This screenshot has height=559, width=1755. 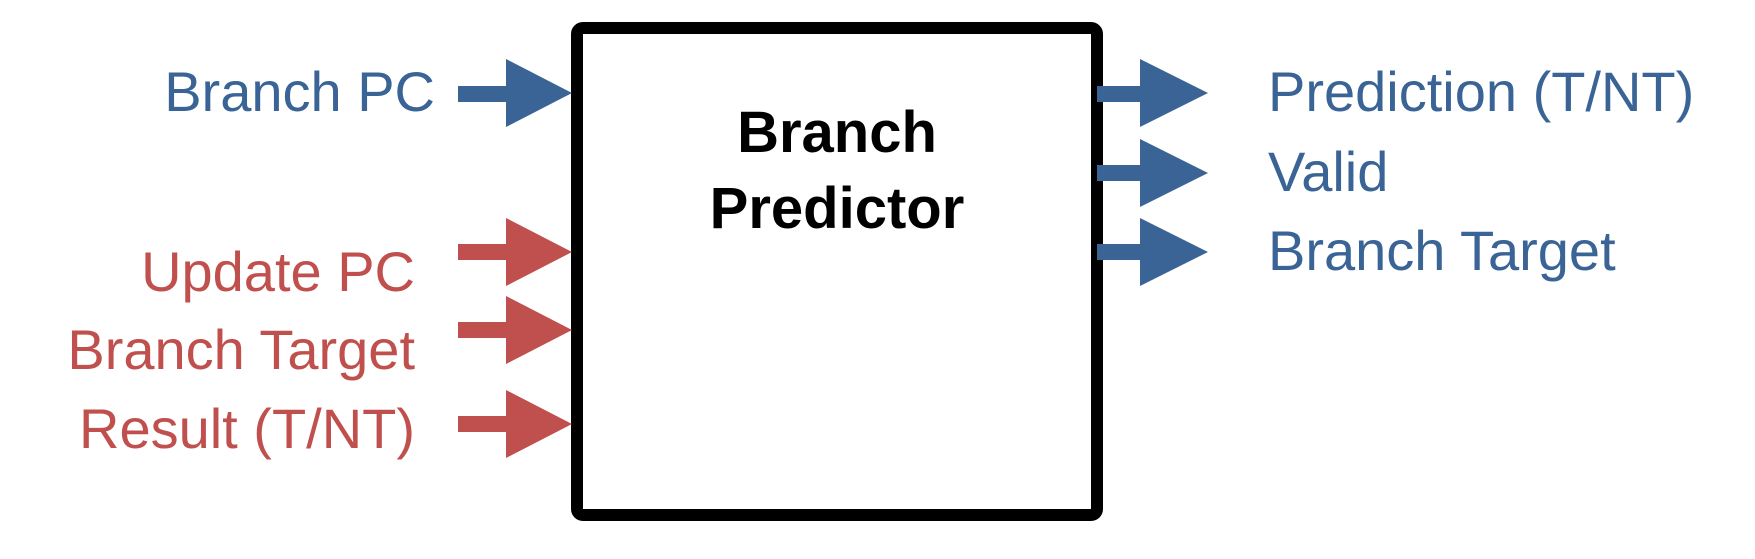 What do you see at coordinates (837, 208) in the screenshot?
I see `block-title-line2: Predictor` at bounding box center [837, 208].